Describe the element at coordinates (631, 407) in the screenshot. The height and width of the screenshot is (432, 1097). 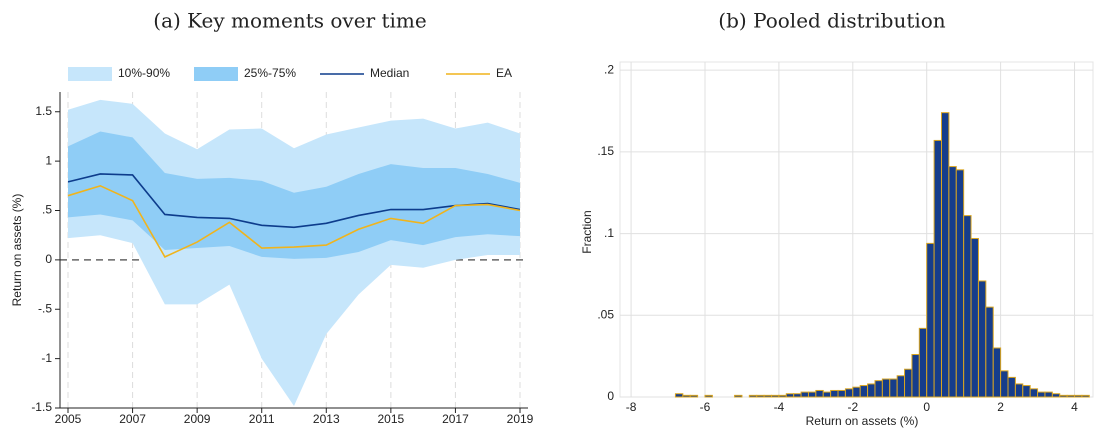
I see `x-tick-label: -8` at that location.